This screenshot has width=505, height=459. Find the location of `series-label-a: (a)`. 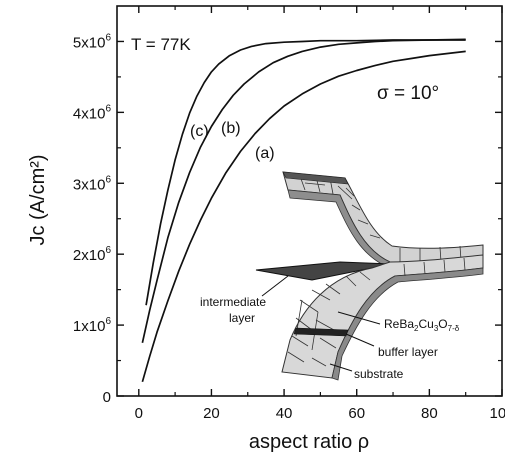

series-label-a: (a) is located at coordinates (265, 153).